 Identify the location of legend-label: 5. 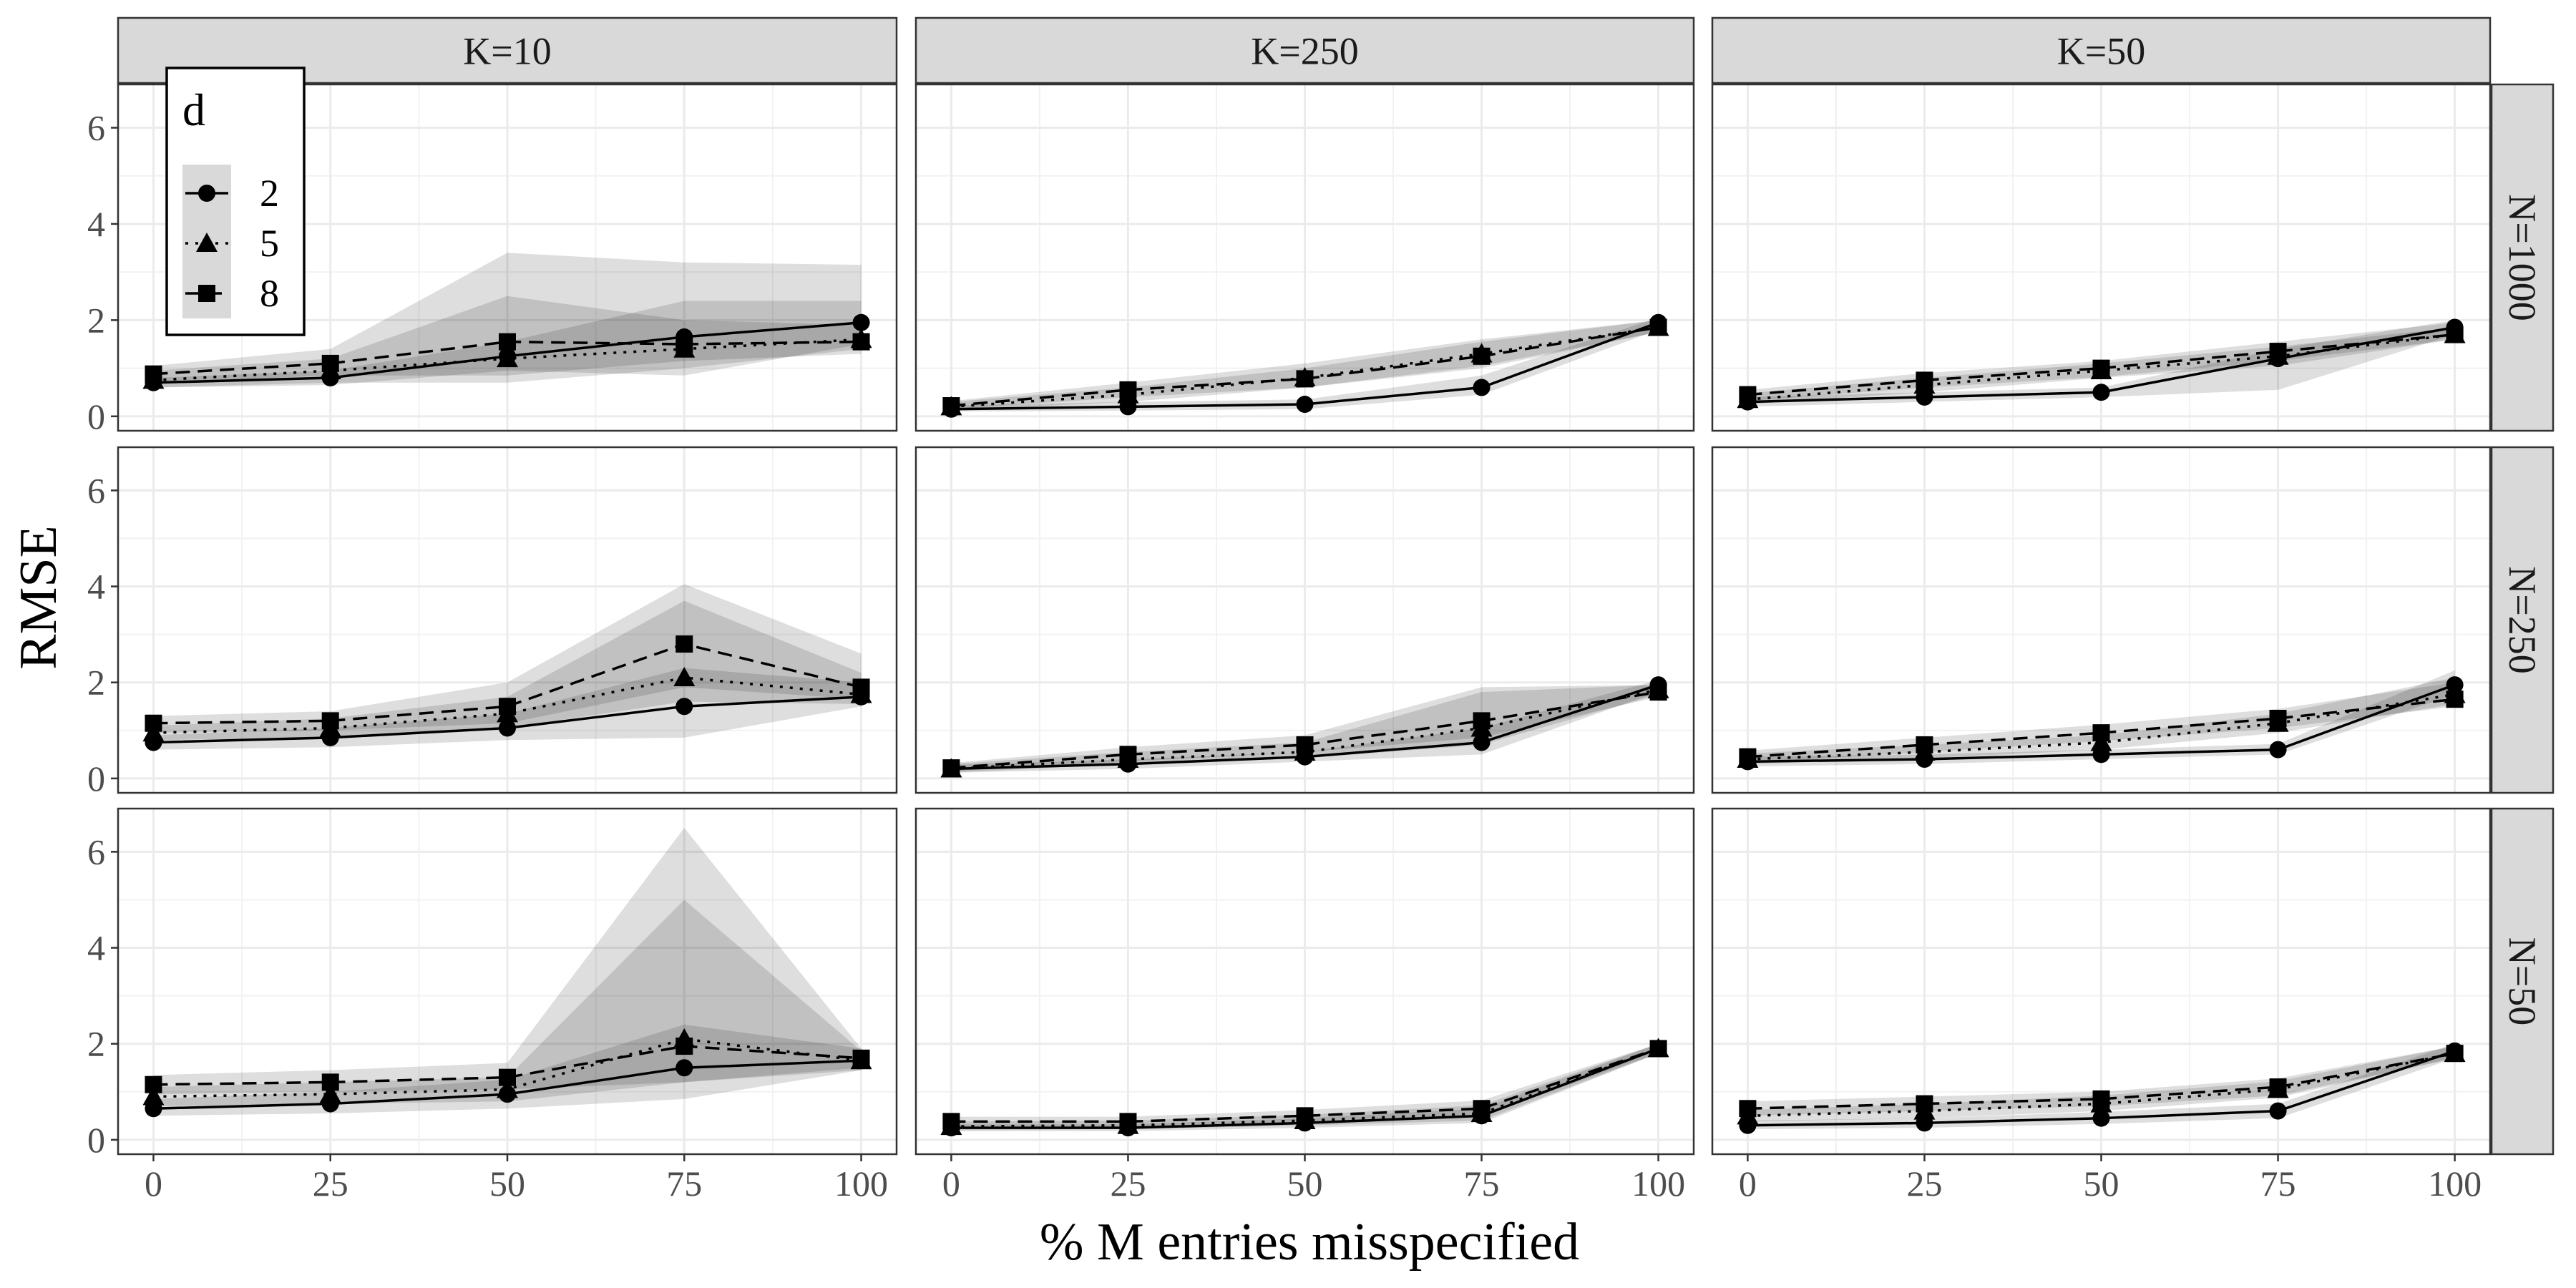
(269, 243).